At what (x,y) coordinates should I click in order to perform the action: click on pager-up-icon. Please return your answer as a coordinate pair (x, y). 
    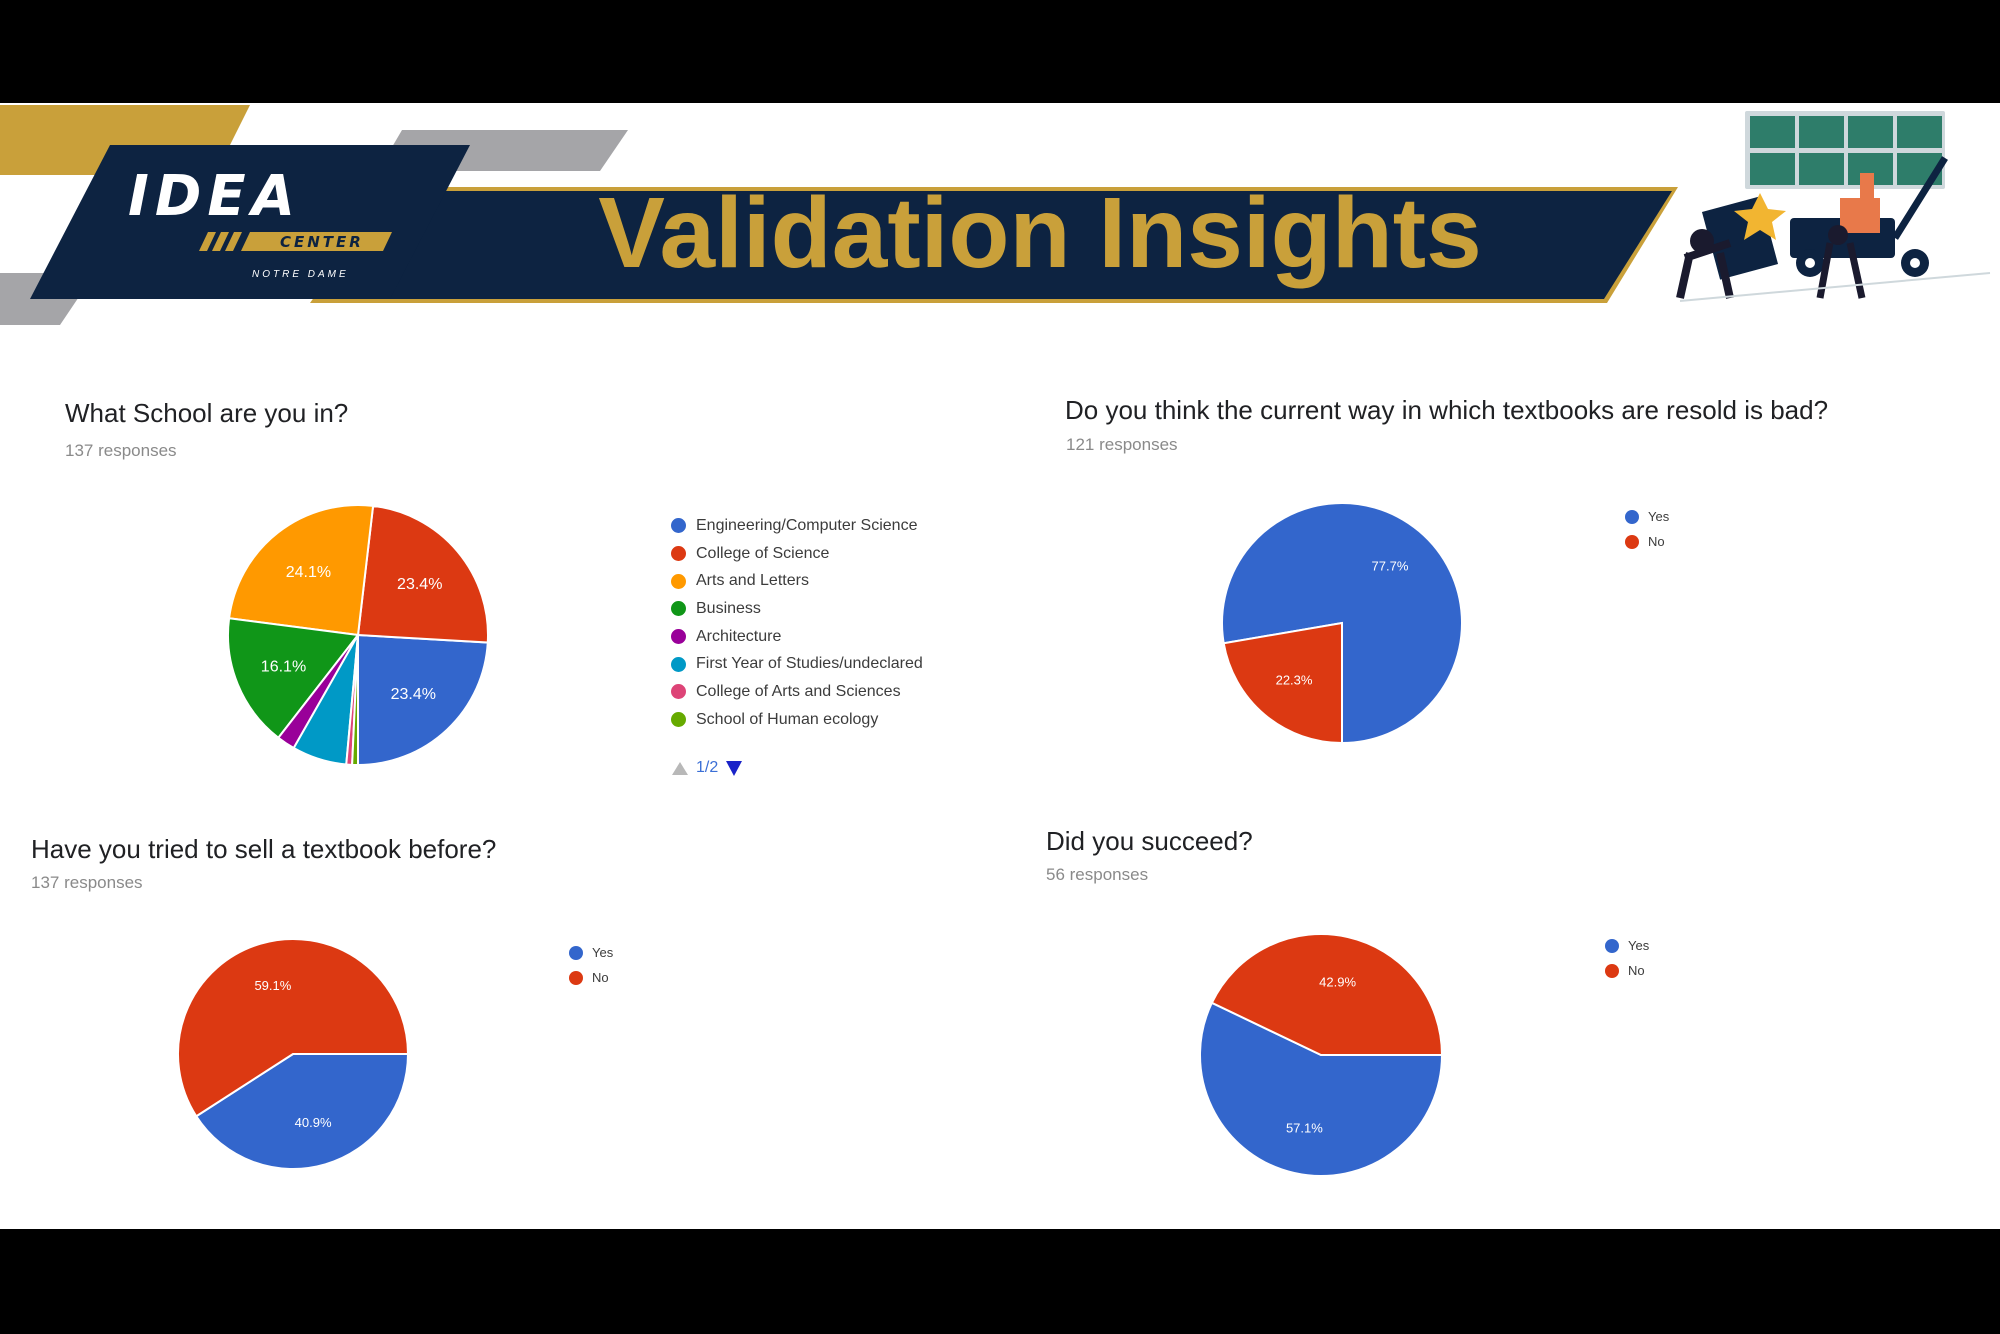
    Looking at the image, I should click on (680, 768).